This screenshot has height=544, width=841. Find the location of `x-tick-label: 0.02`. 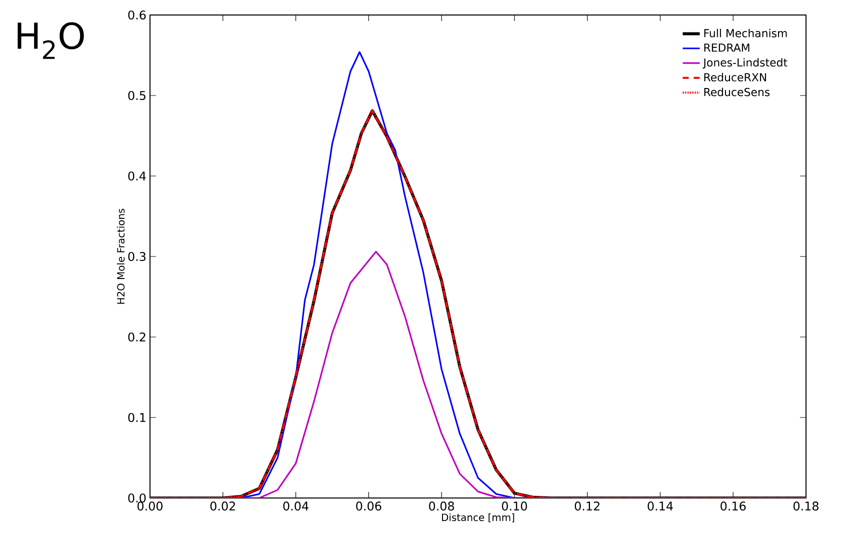

x-tick-label: 0.02 is located at coordinates (222, 506).